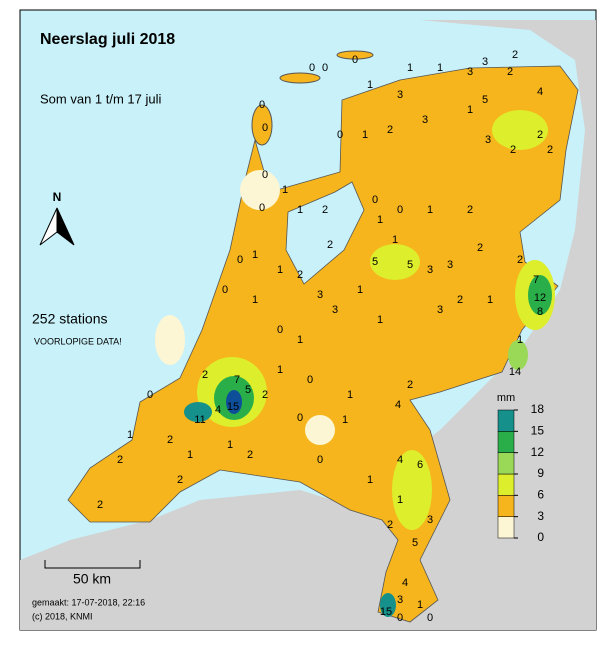 Image resolution: width=614 pixels, height=651 pixels. What do you see at coordinates (540, 312) in the screenshot?
I see `station-value: 8` at bounding box center [540, 312].